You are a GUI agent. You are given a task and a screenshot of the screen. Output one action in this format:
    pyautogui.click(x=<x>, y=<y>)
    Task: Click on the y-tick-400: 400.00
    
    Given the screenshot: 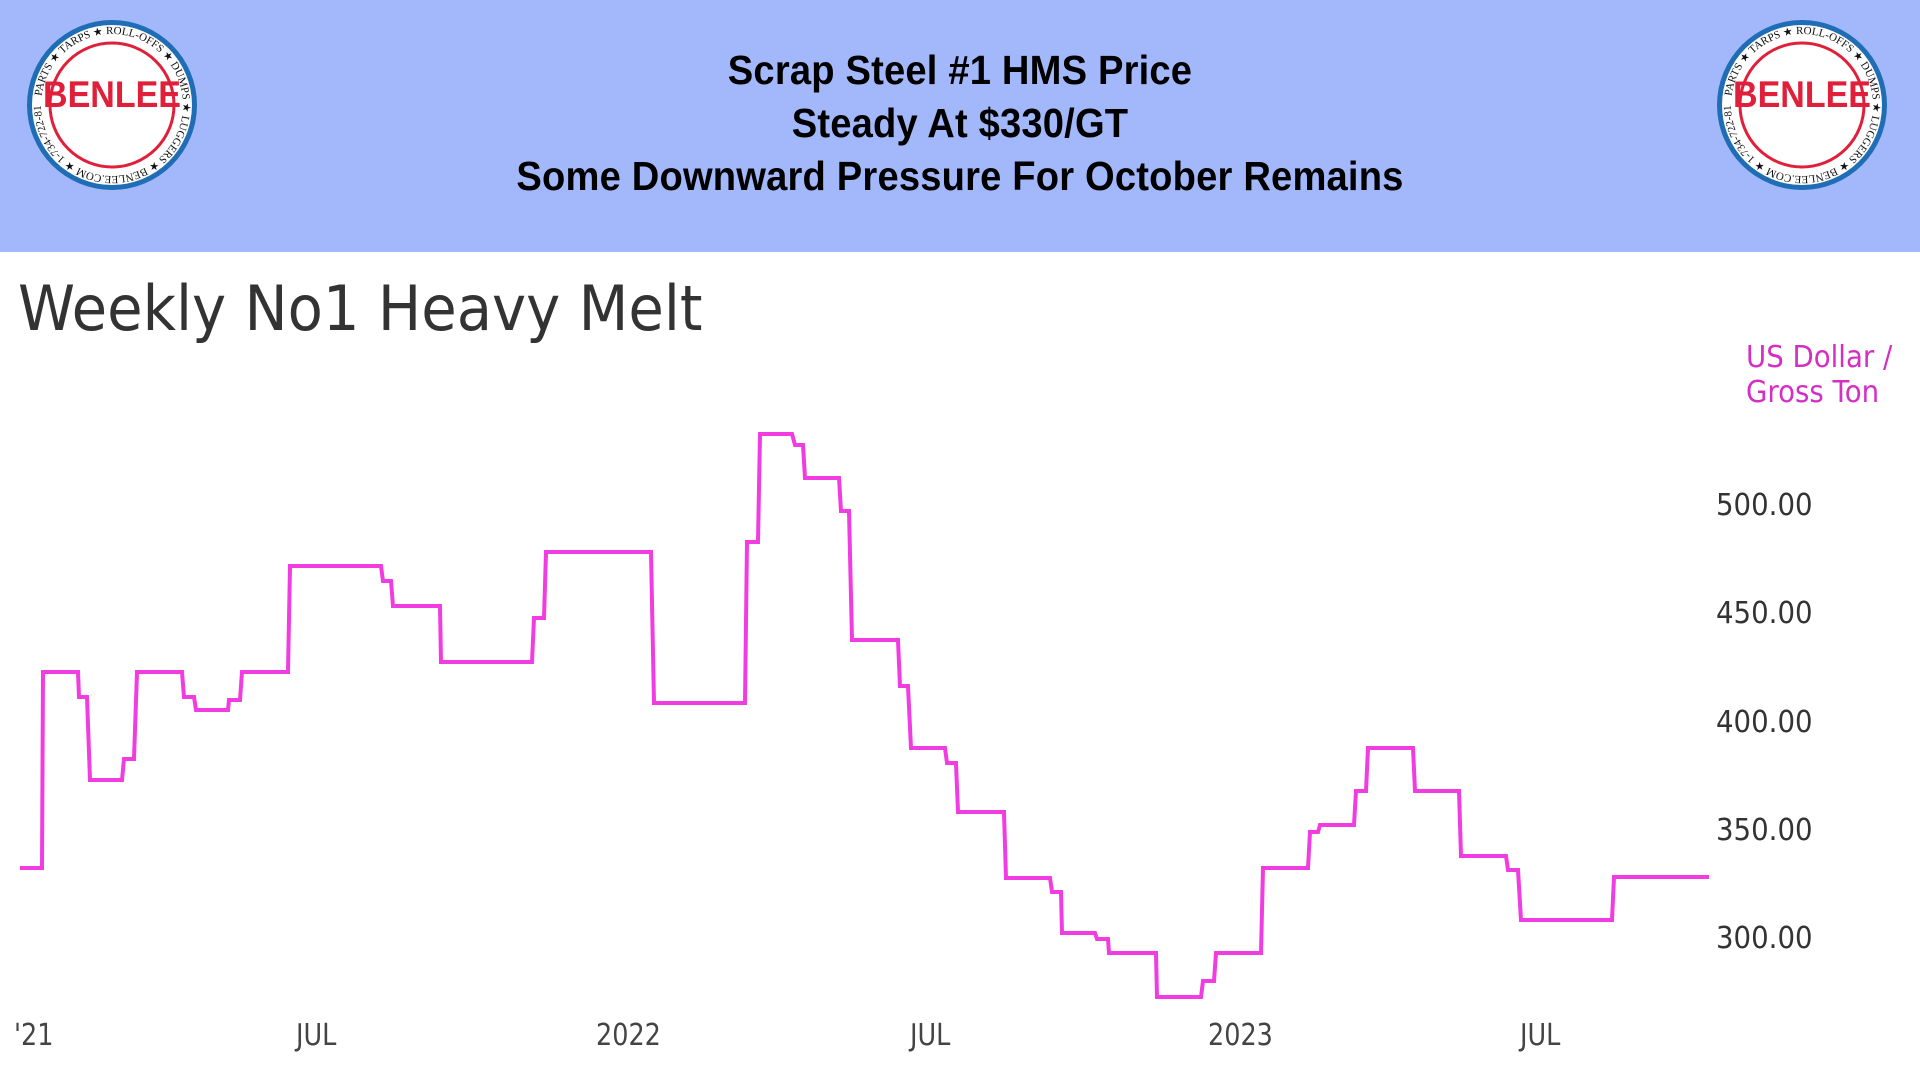 What is the action you would take?
    pyautogui.click(x=1764, y=722)
    